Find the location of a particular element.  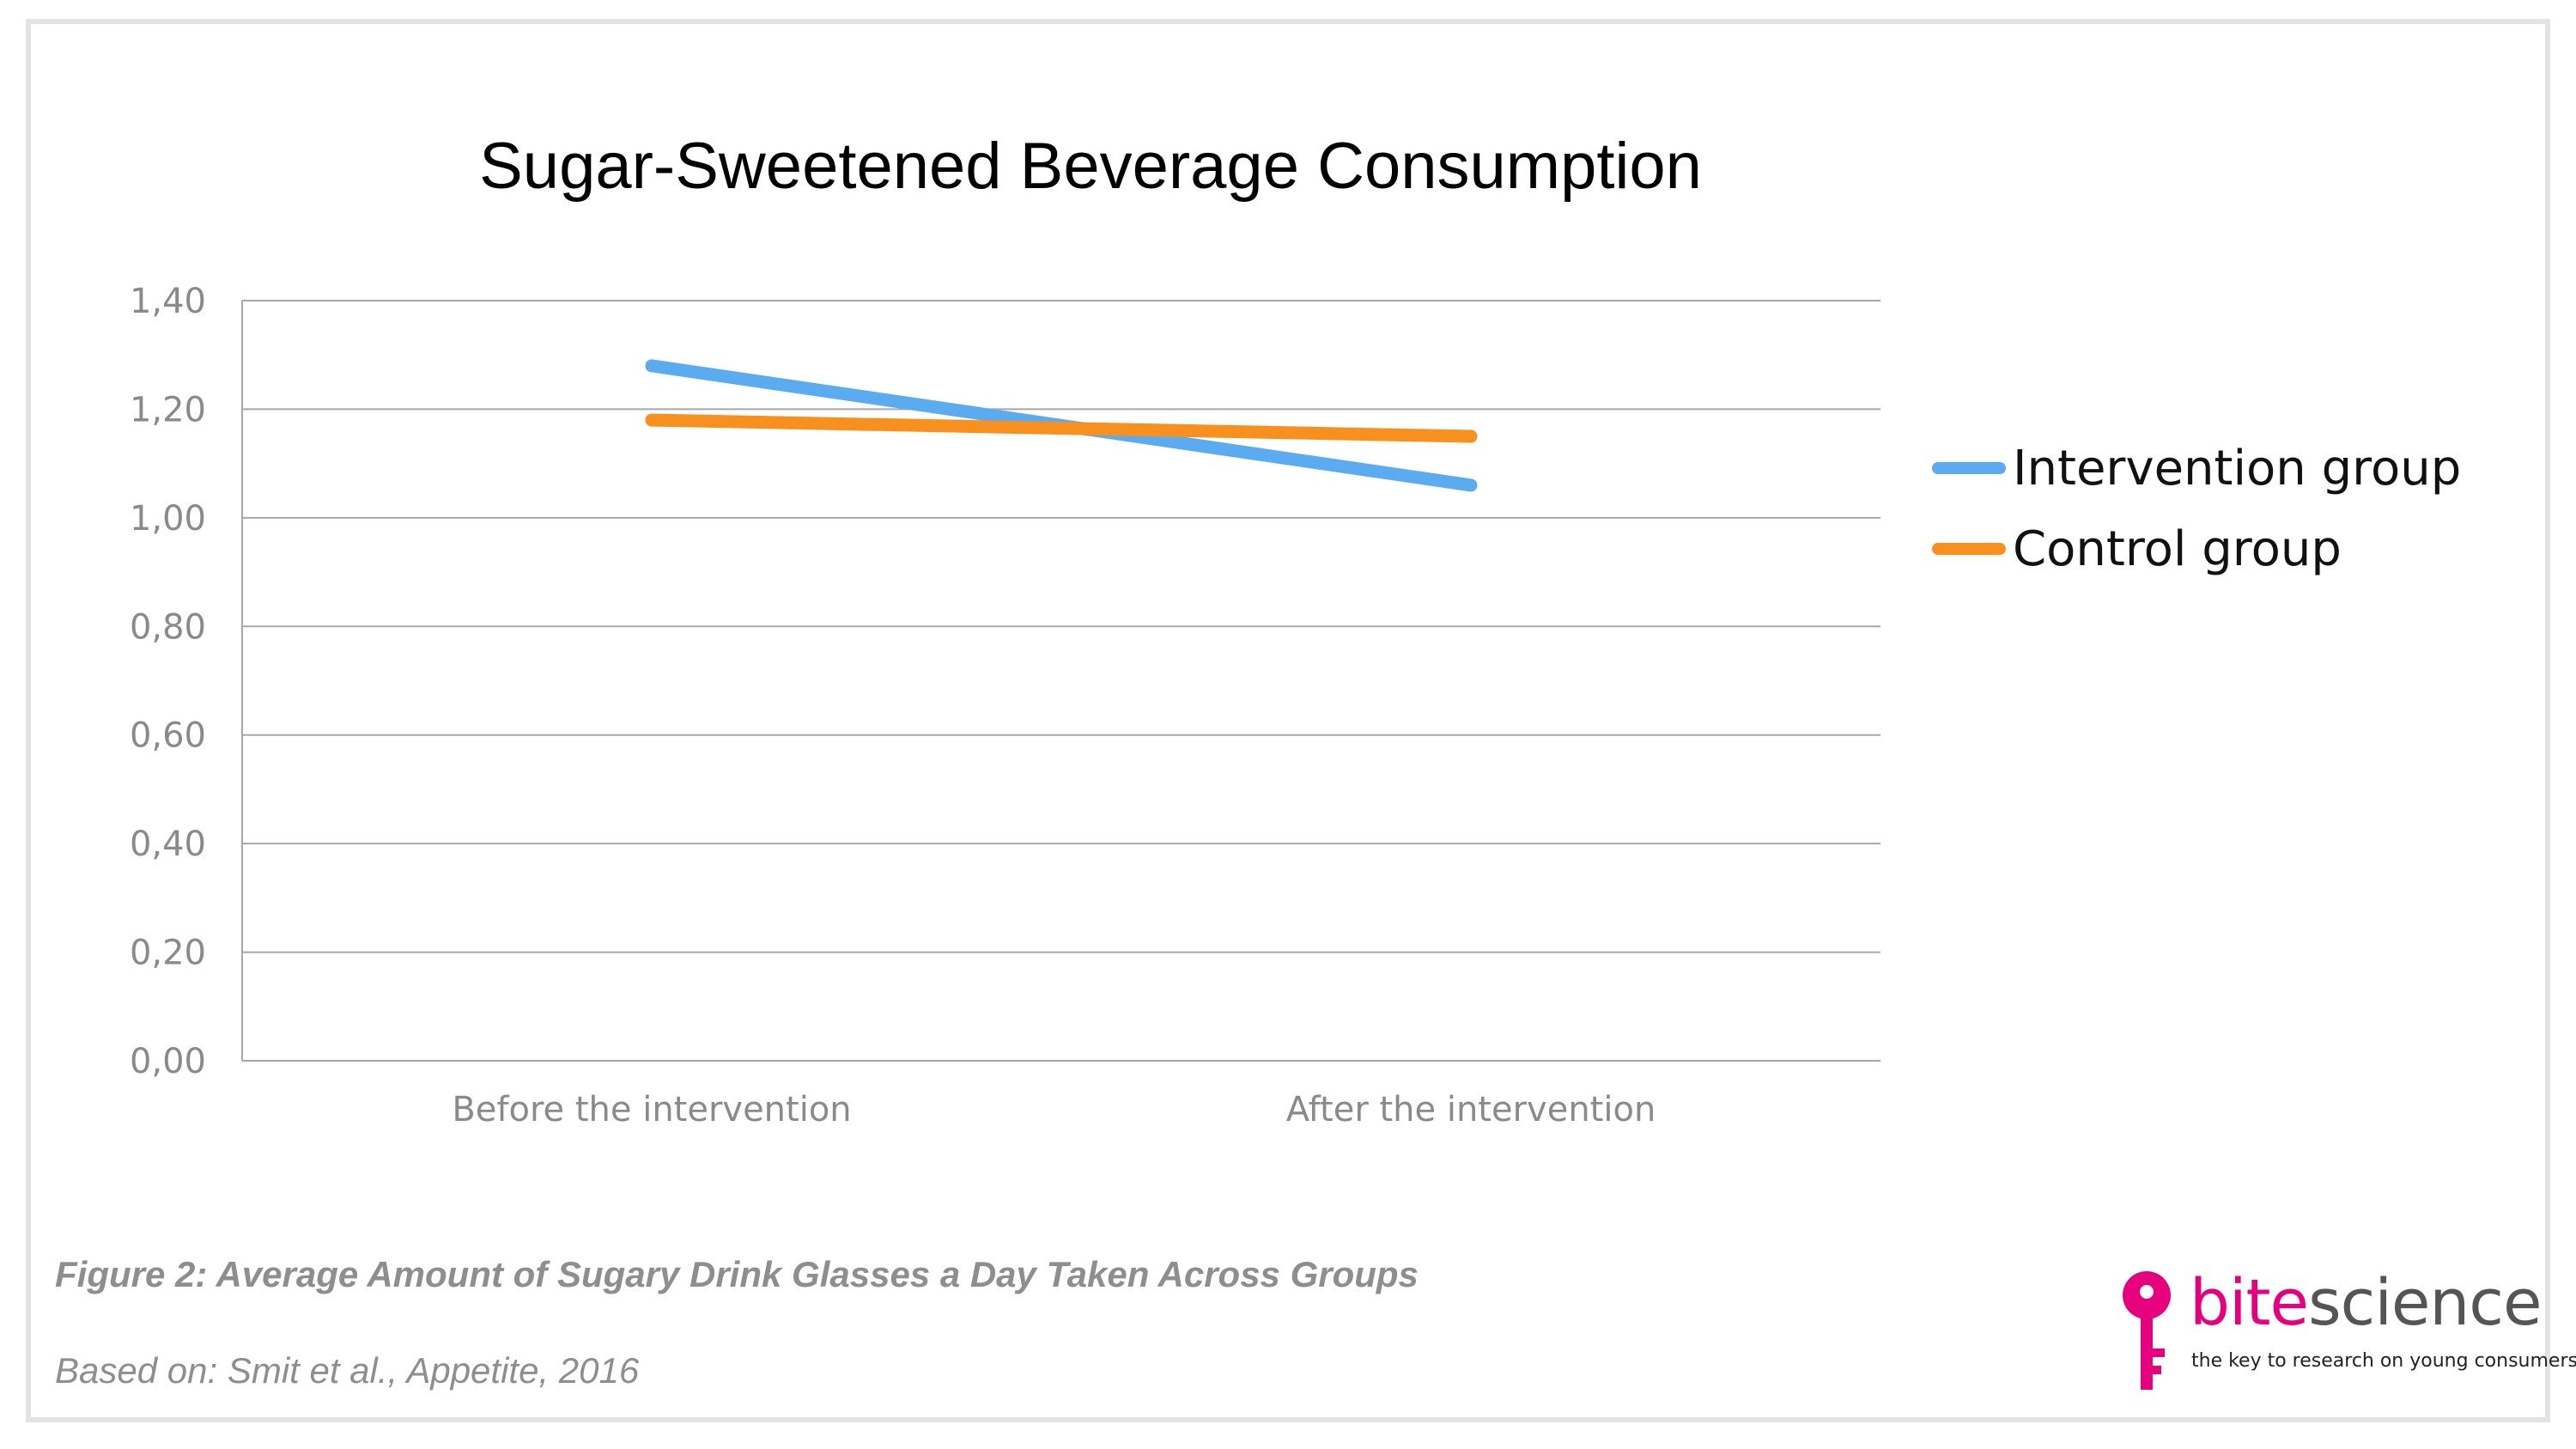

legend-item: Intervention group is located at coordinates (2196, 468).